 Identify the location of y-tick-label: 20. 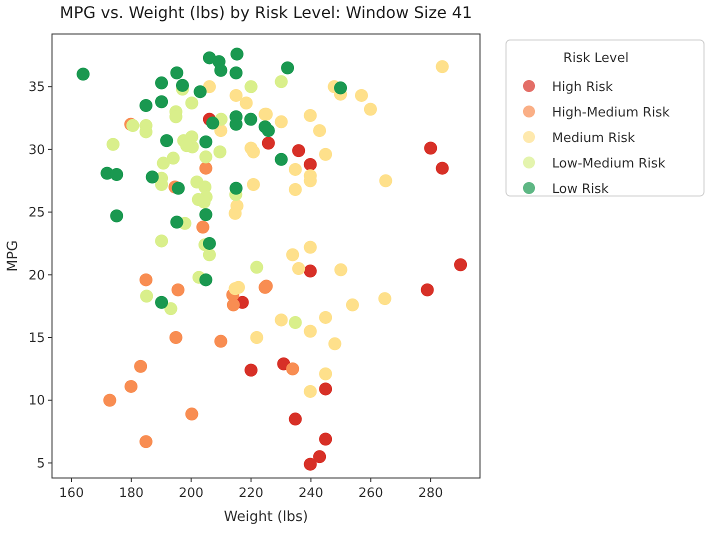
(36, 276).